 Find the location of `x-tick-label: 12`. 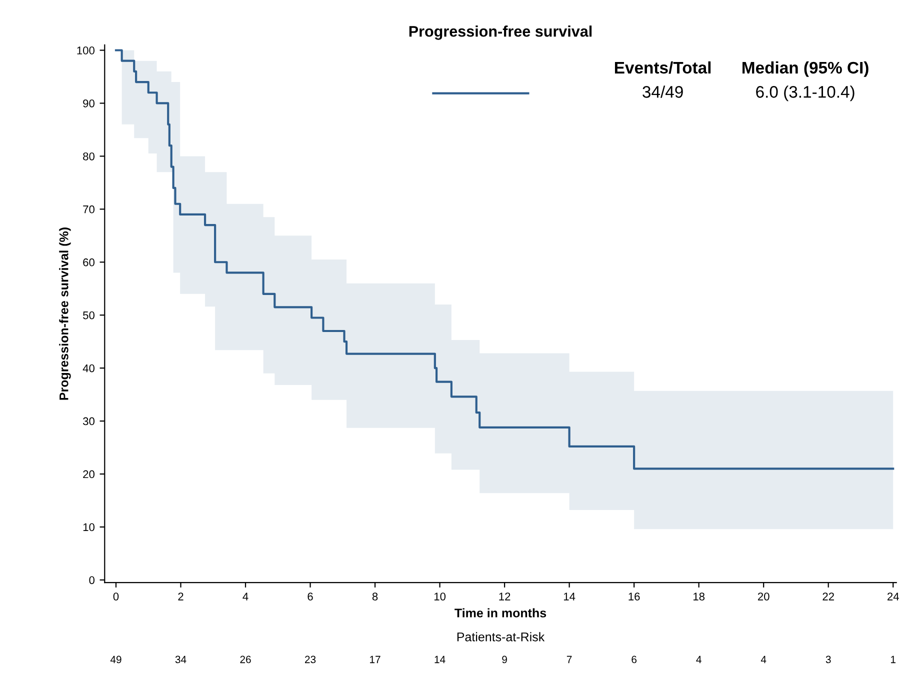

x-tick-label: 12 is located at coordinates (504, 596).